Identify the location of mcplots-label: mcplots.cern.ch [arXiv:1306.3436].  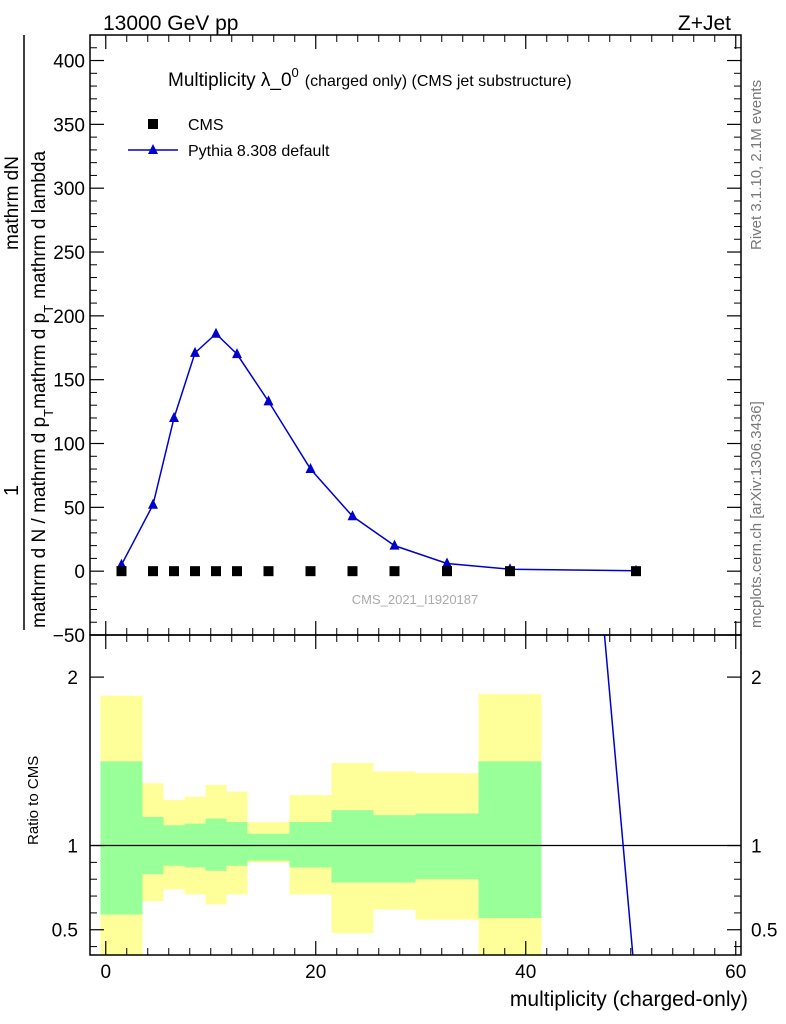
(756, 514).